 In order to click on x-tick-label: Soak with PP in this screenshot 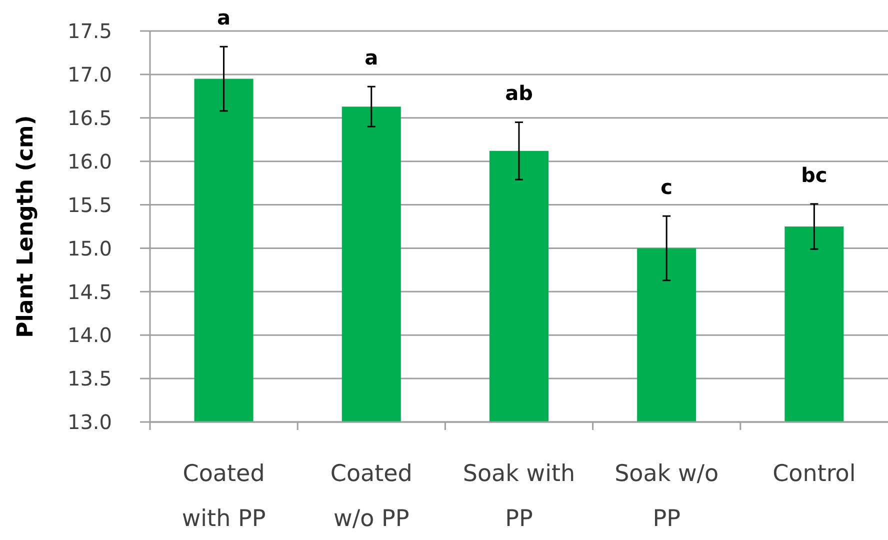, I will do `click(519, 496)`.